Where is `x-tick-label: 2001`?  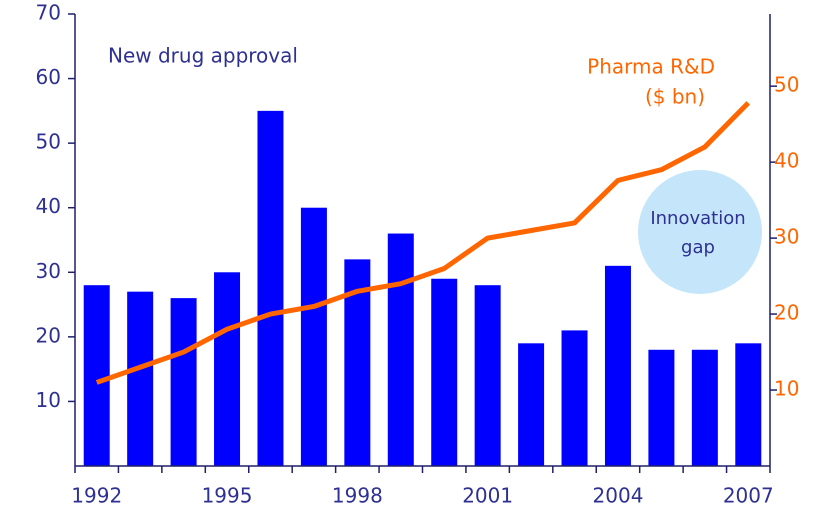
x-tick-label: 2001 is located at coordinates (487, 496).